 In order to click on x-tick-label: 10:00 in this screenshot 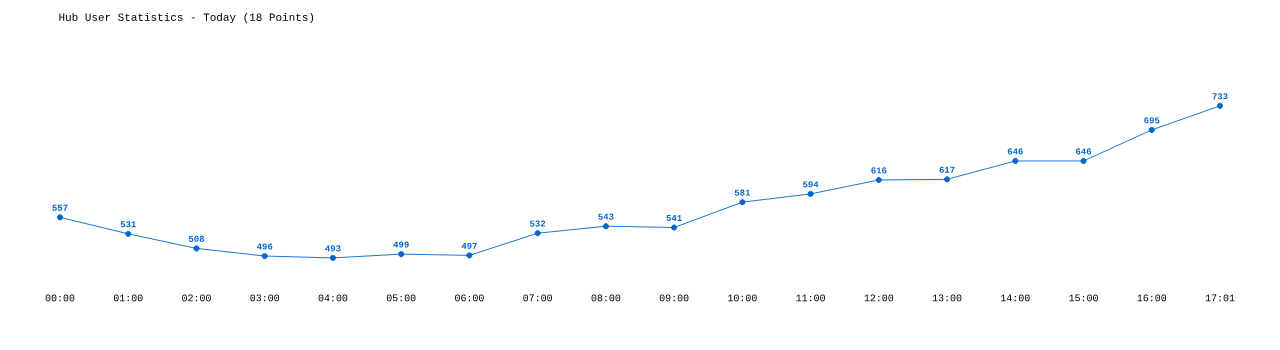, I will do `click(742, 298)`.